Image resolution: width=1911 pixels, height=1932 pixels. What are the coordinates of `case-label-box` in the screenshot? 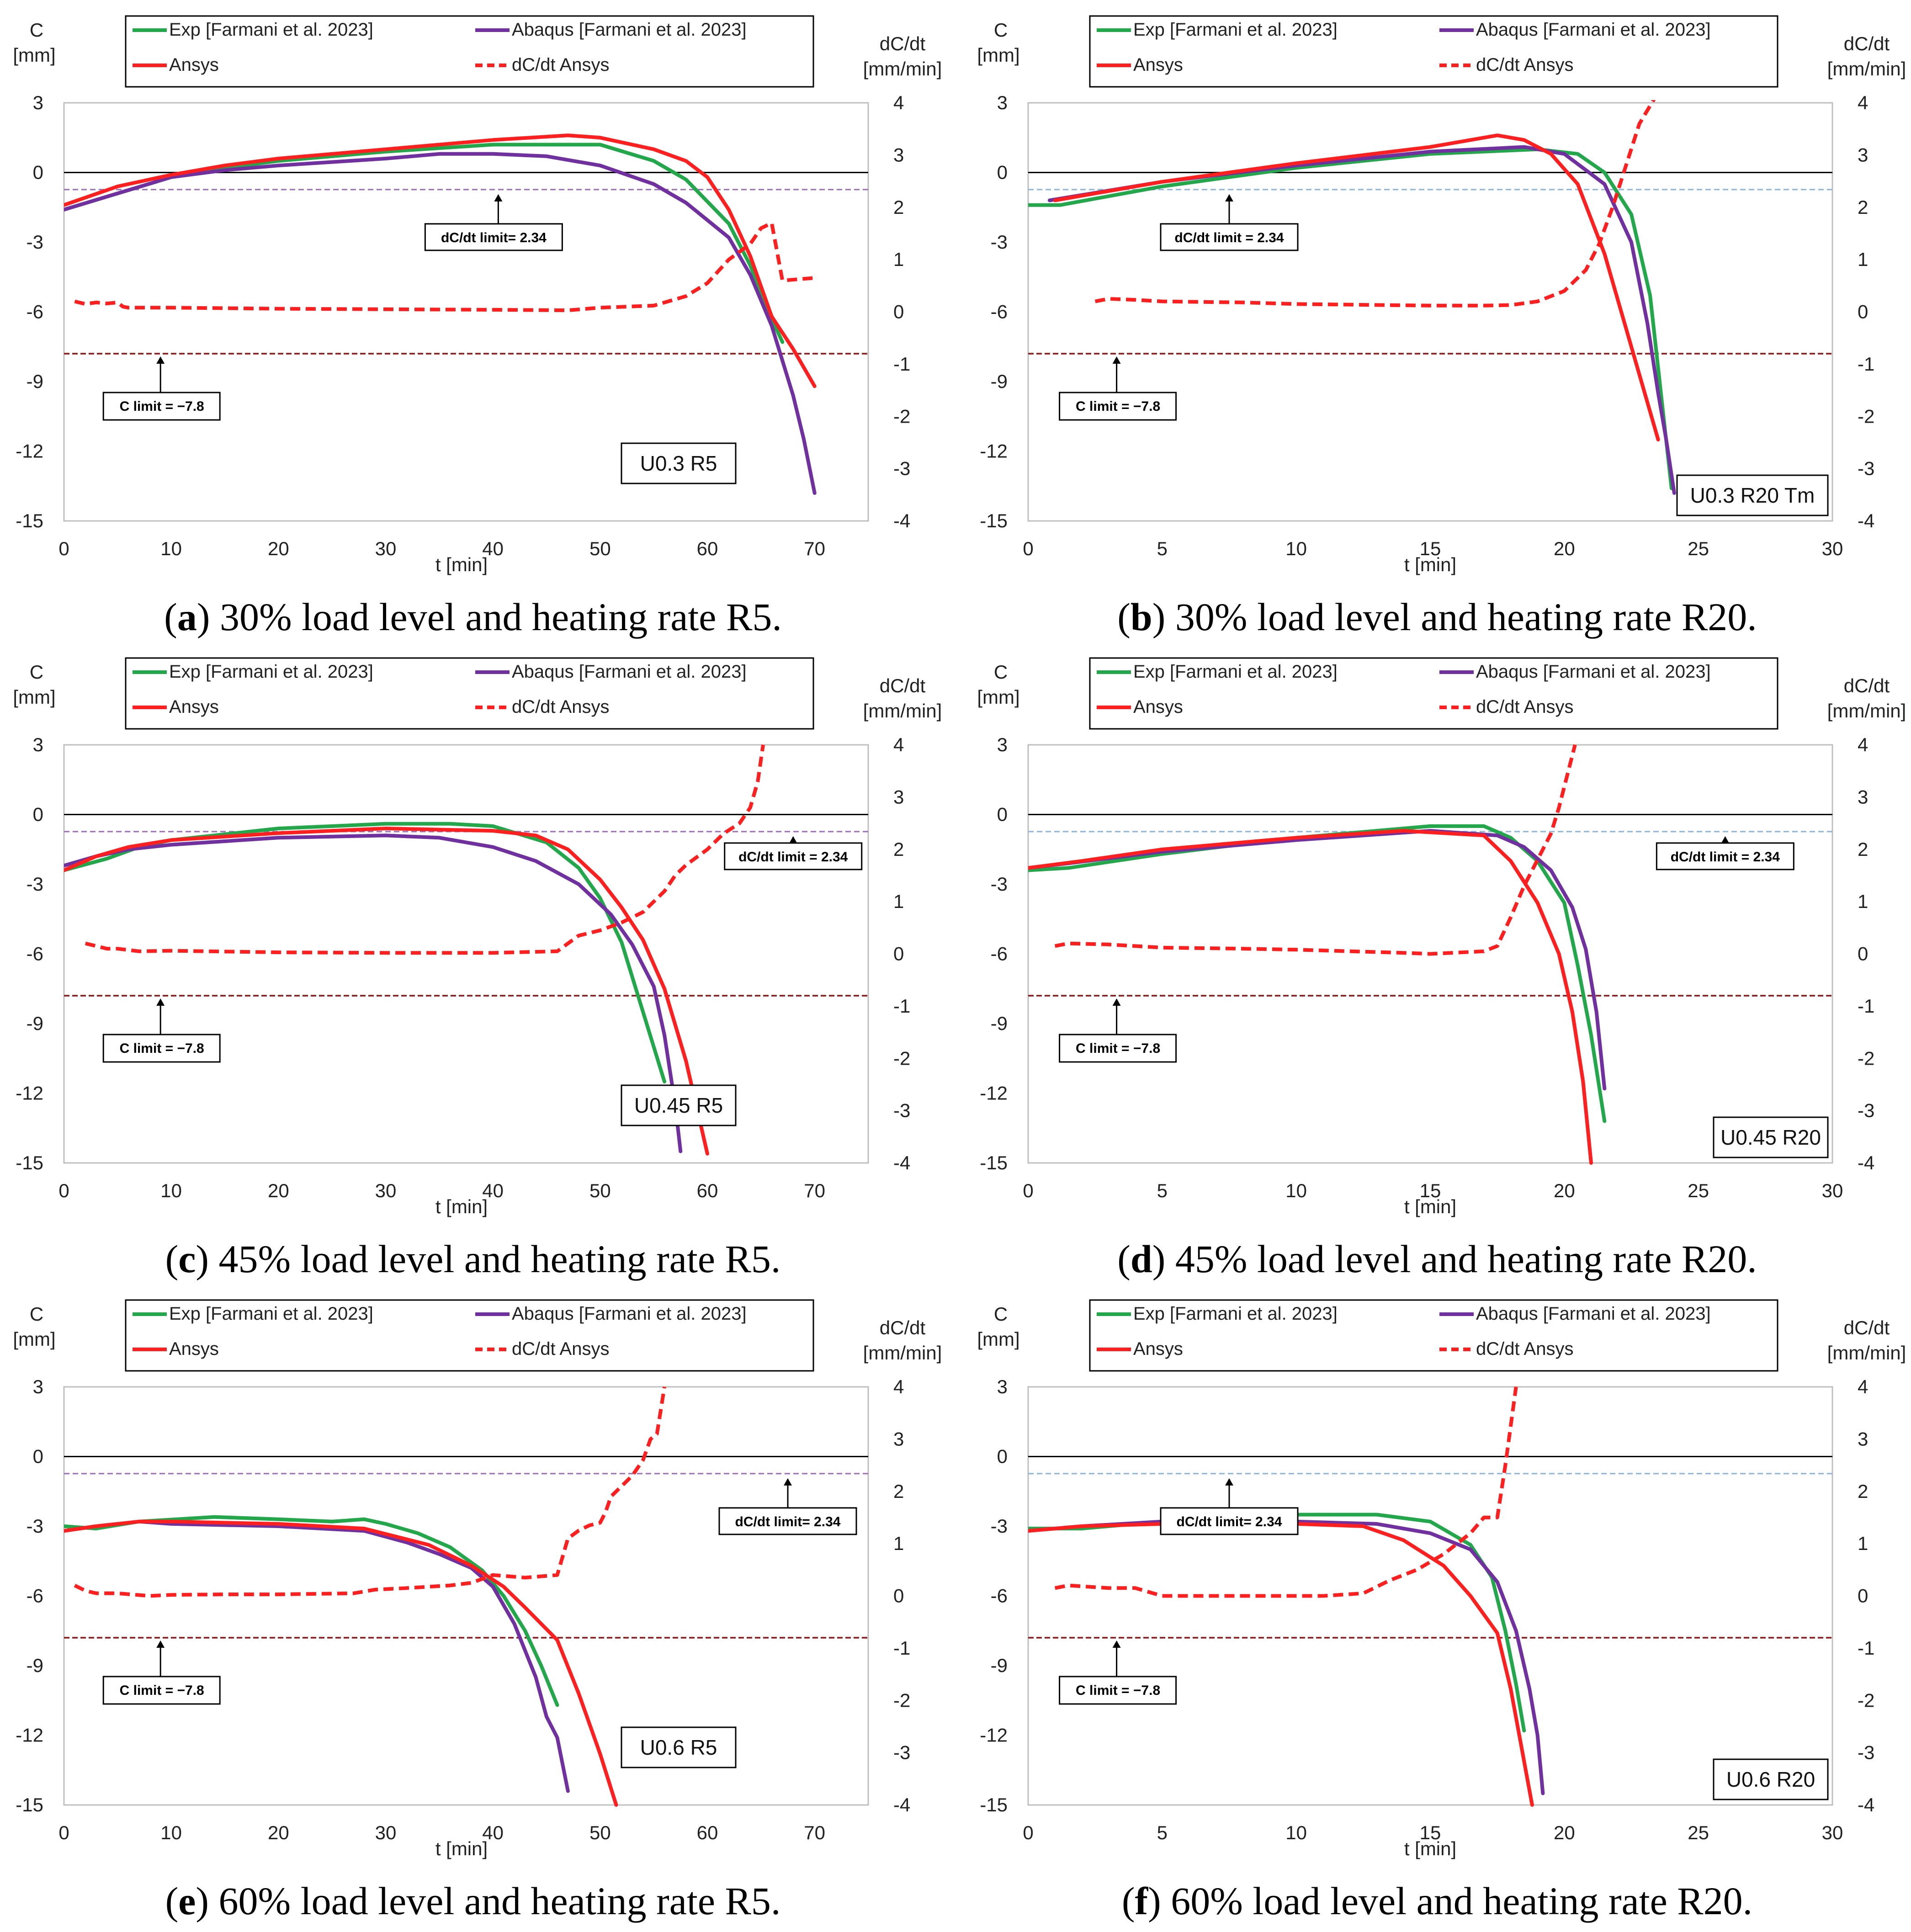 It's located at (679, 1747).